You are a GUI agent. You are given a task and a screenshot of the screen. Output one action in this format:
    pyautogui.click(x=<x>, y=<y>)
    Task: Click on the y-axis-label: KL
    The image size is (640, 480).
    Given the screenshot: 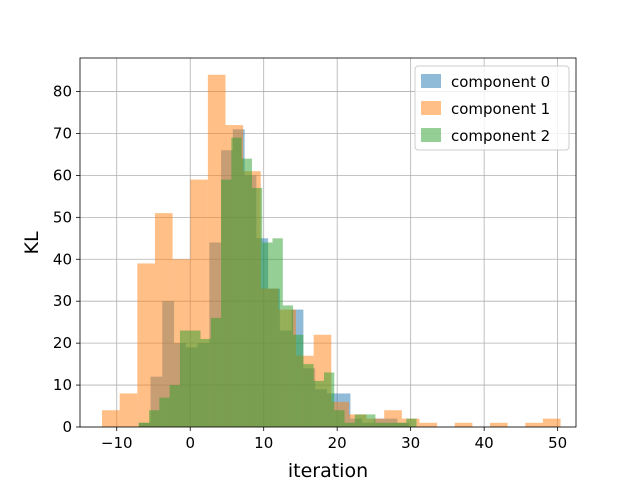 What is the action you would take?
    pyautogui.click(x=32, y=242)
    